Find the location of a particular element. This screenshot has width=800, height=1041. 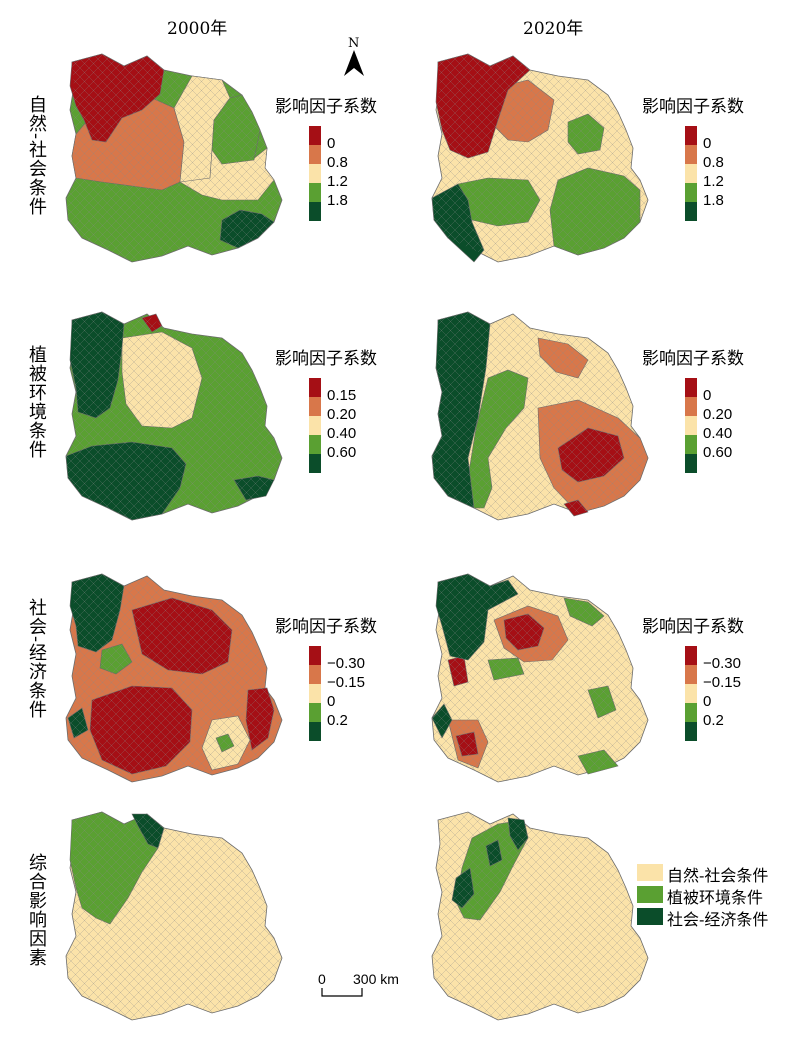

legend-title-natural-2020: 影响因子系数 is located at coordinates (693, 107).